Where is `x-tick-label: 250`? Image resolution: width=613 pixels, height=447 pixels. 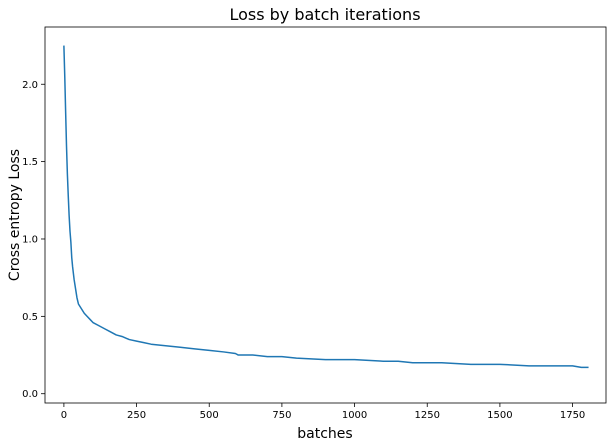 x-tick-label: 250 is located at coordinates (136, 415).